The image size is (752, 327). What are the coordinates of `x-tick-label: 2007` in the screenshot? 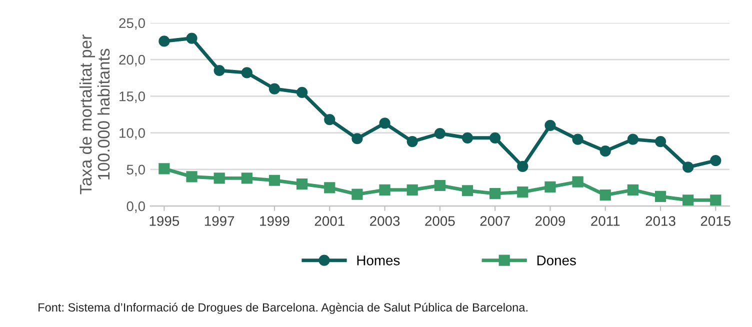 It's located at (495, 221).